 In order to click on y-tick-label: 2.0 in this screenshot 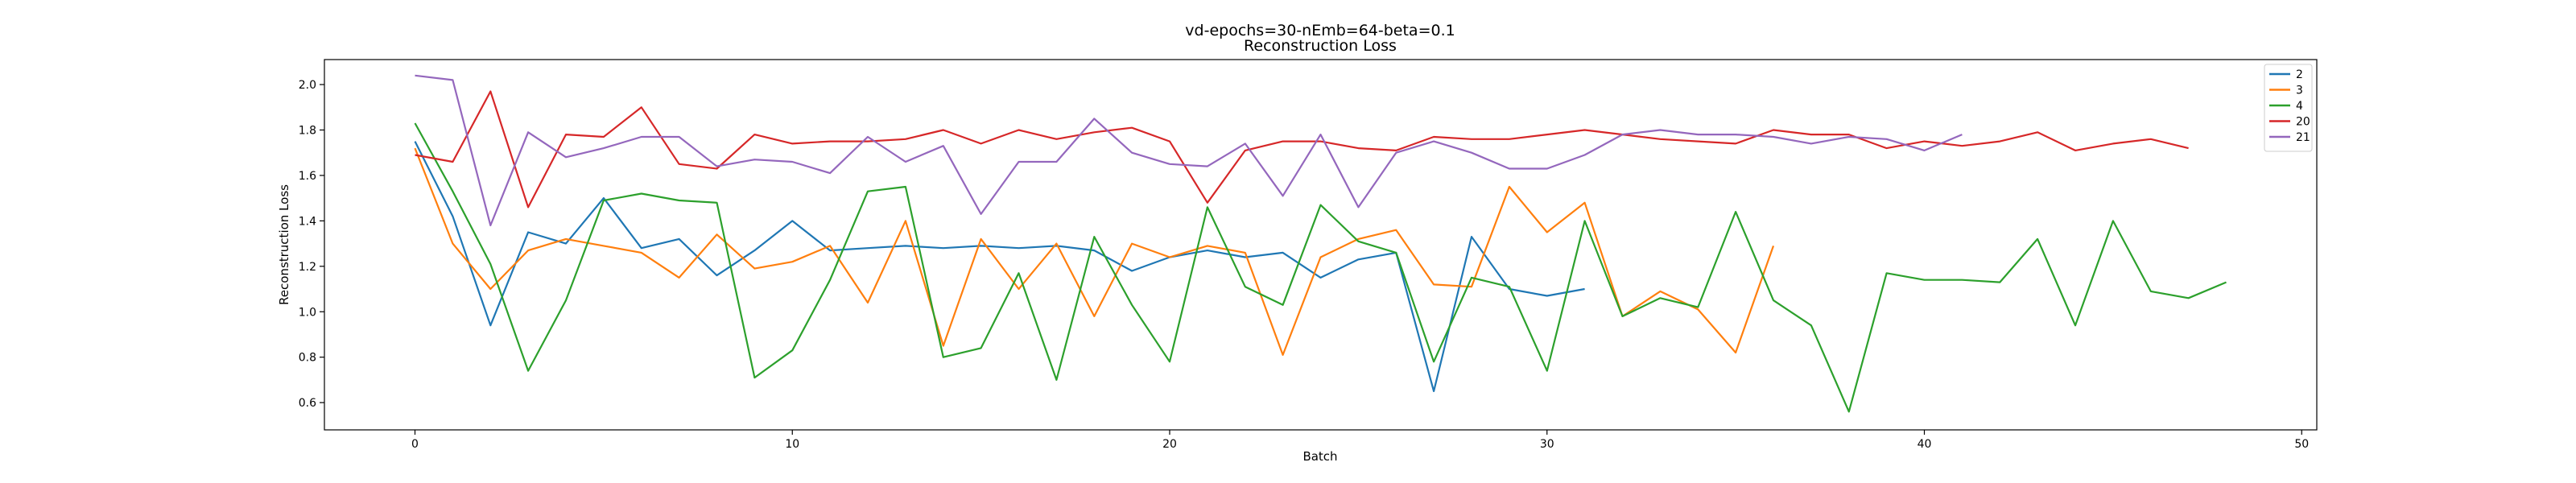, I will do `click(307, 85)`.